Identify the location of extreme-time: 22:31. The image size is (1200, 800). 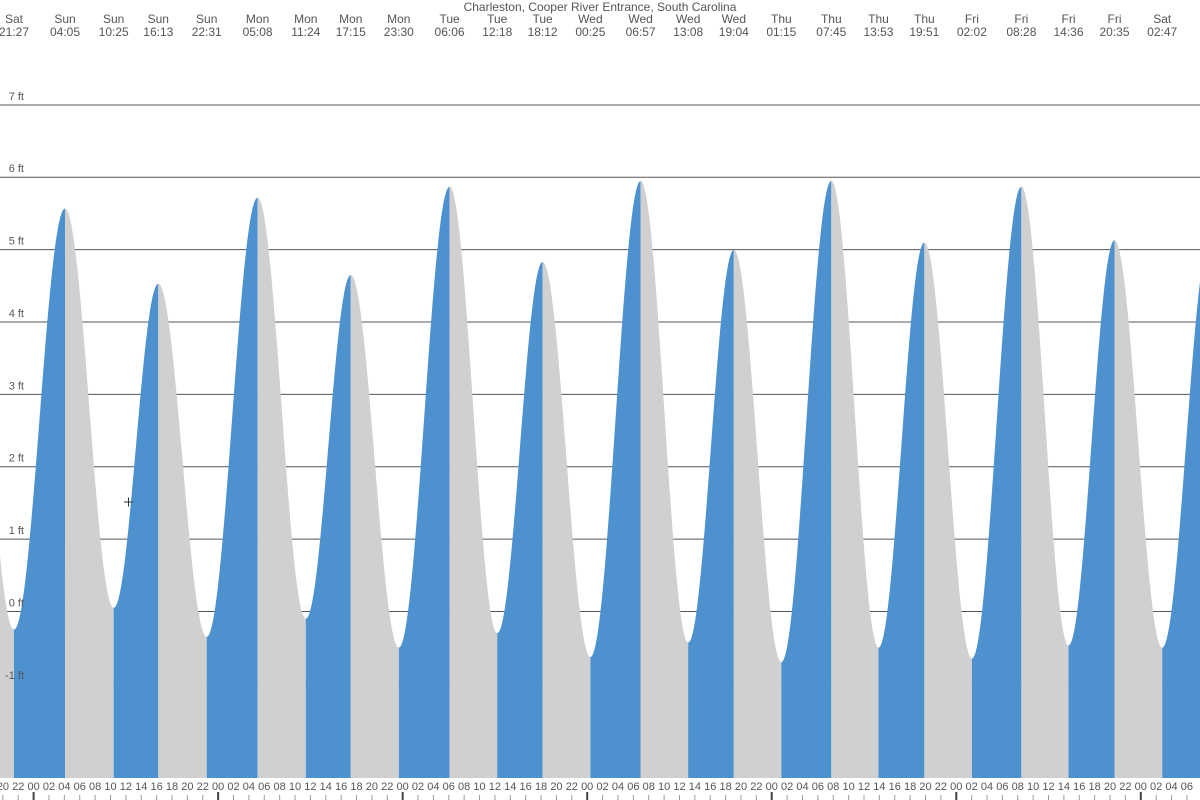
(207, 32).